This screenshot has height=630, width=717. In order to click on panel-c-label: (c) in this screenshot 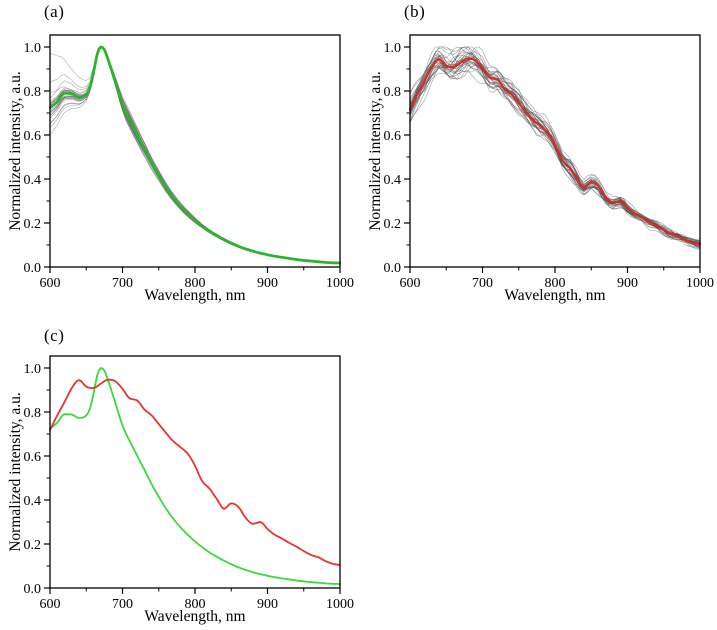, I will do `click(54, 335)`.